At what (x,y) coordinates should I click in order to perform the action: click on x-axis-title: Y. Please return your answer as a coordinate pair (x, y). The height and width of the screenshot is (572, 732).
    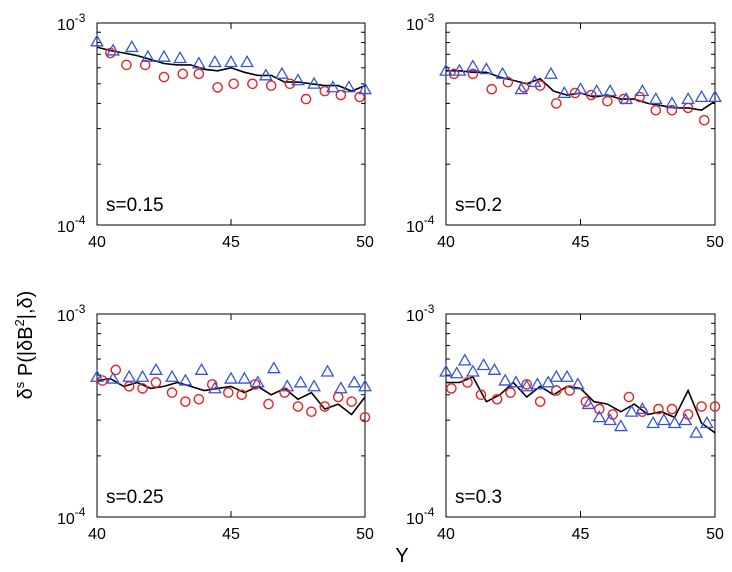
    Looking at the image, I should click on (401, 556).